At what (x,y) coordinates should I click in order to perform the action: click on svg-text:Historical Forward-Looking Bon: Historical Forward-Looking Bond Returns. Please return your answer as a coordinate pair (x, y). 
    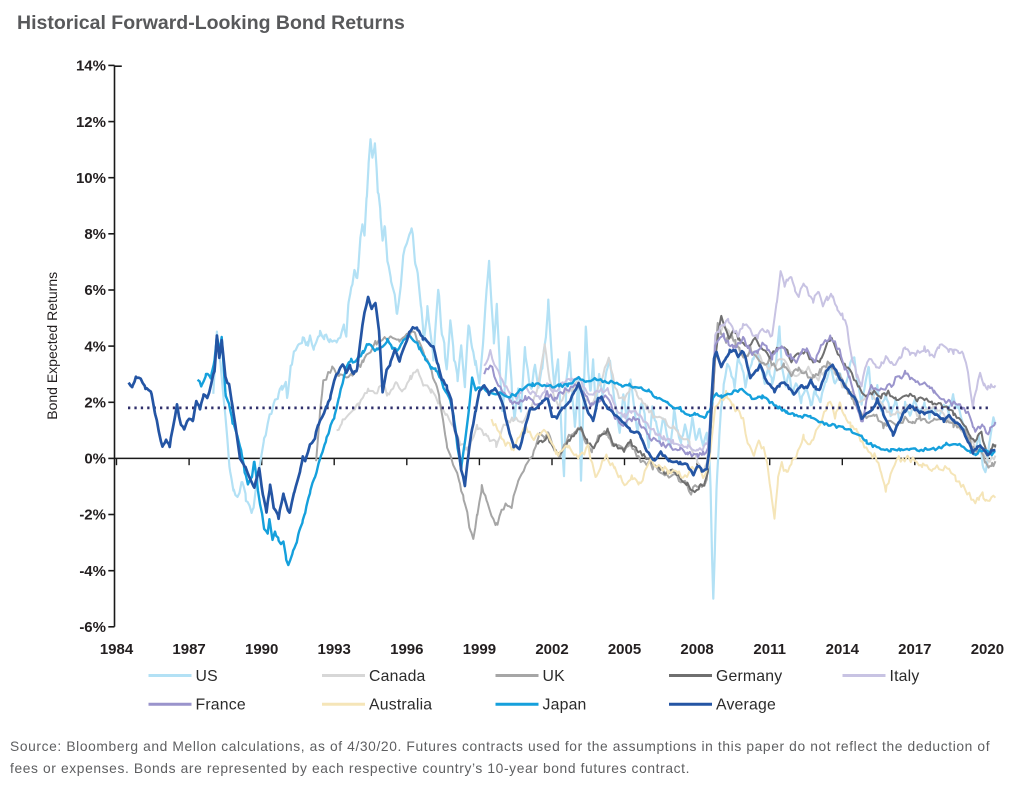
    Looking at the image, I should click on (211, 23).